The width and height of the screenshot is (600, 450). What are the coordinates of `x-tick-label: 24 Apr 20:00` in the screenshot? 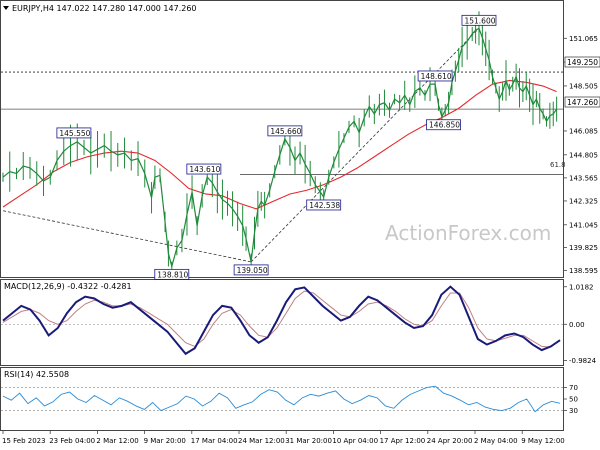 It's located at (450, 441).